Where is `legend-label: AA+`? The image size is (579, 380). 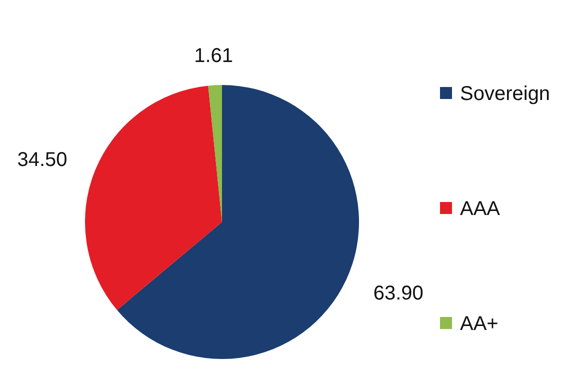
legend-label: AA+ is located at coordinates (479, 324).